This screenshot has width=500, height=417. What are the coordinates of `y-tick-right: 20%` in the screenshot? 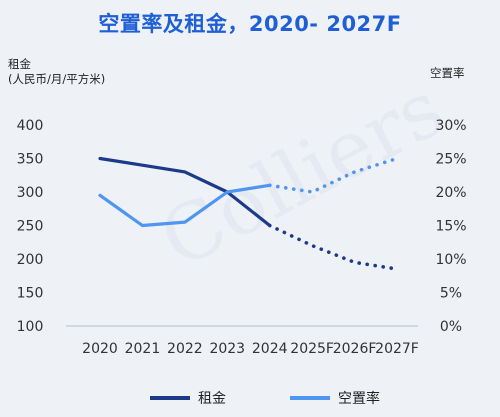 It's located at (450, 193).